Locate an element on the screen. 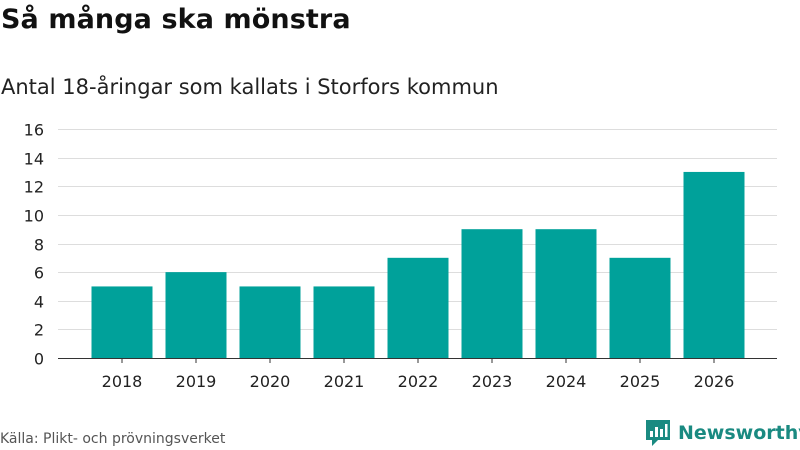 This screenshot has height=450, width=800. y-tick-label: 10 is located at coordinates (34, 216).